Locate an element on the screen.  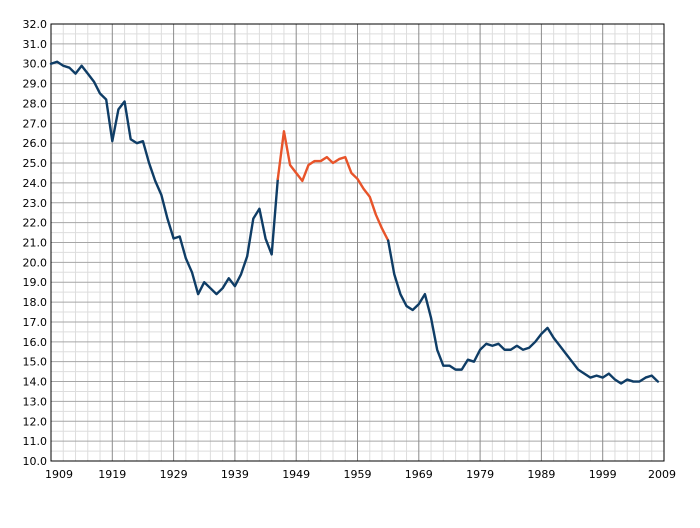
x-tick-label: 1909 is located at coordinates (59, 474).